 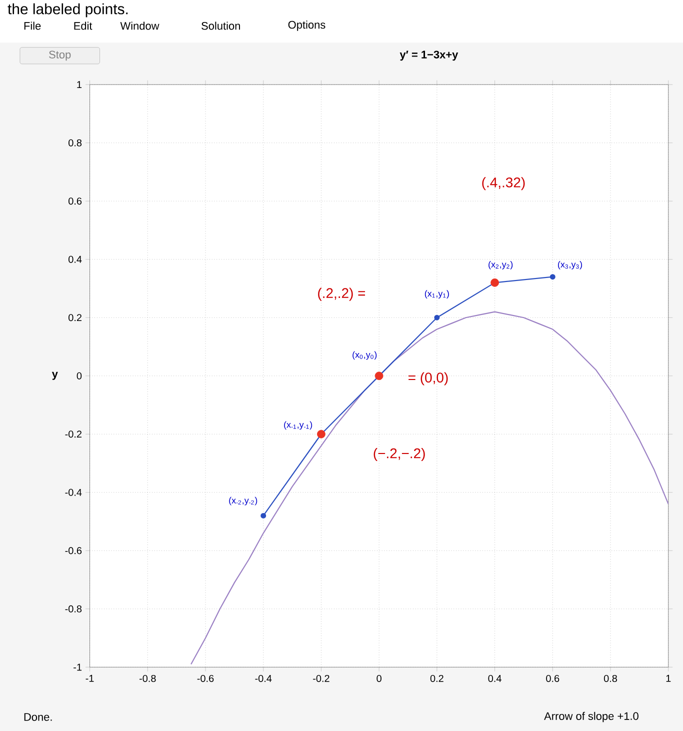 What do you see at coordinates (668, 678) in the screenshot?
I see `x-tick-label: 1` at bounding box center [668, 678].